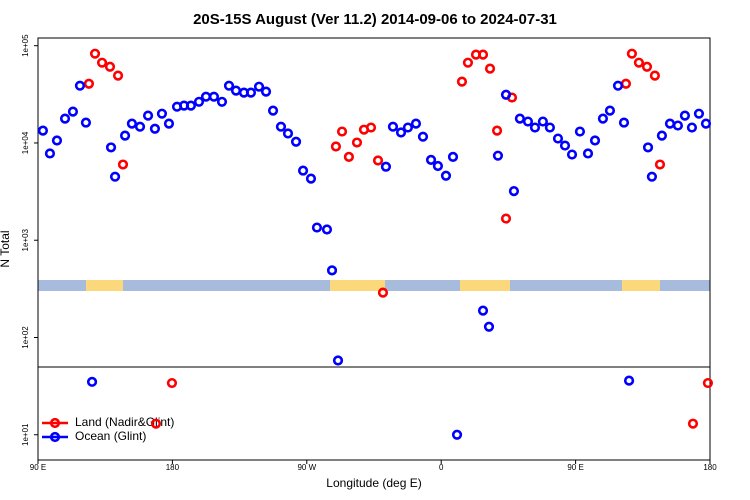  I want to click on legend-marker, so click(55, 423).